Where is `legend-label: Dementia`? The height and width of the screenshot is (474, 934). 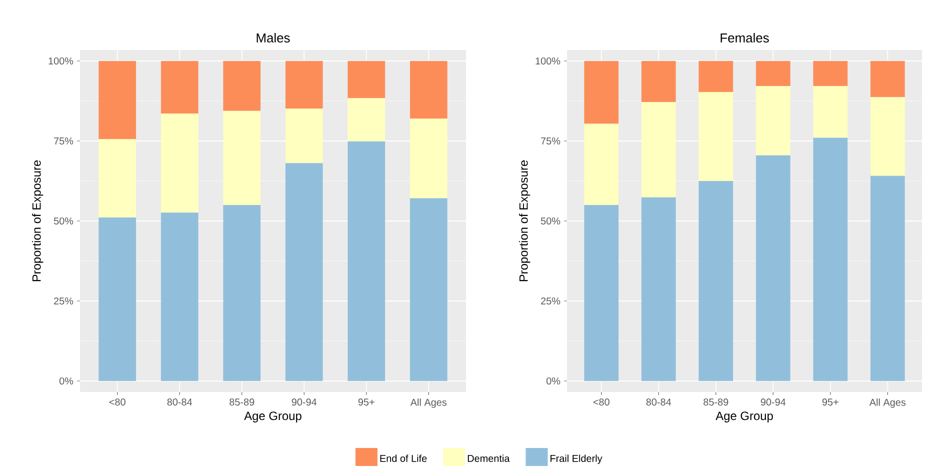 legend-label: Dementia is located at coordinates (489, 458).